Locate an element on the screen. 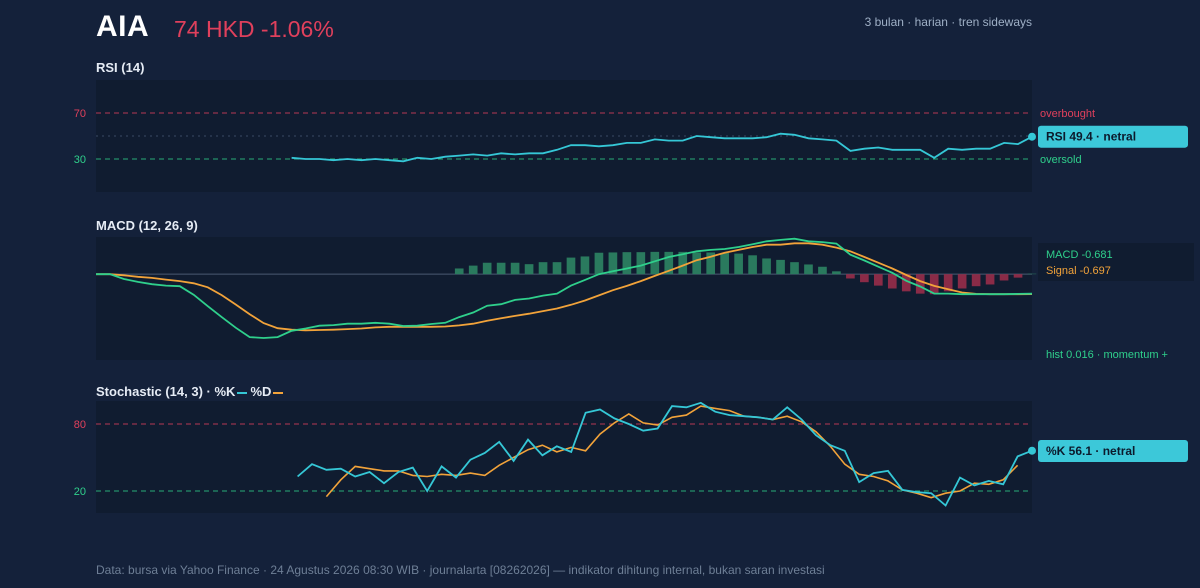  rsi-overbought-label: overbought is located at coordinates (1067, 114).